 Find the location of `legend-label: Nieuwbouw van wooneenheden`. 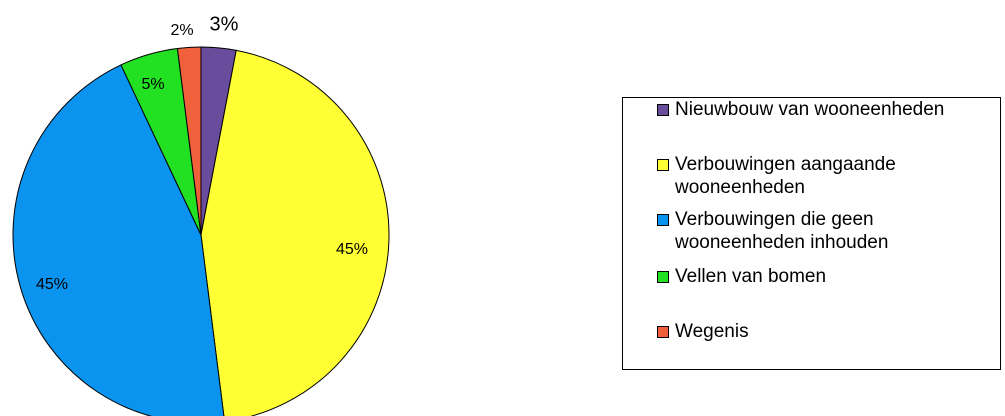

legend-label: Nieuwbouw van wooneenheden is located at coordinates (810, 109).